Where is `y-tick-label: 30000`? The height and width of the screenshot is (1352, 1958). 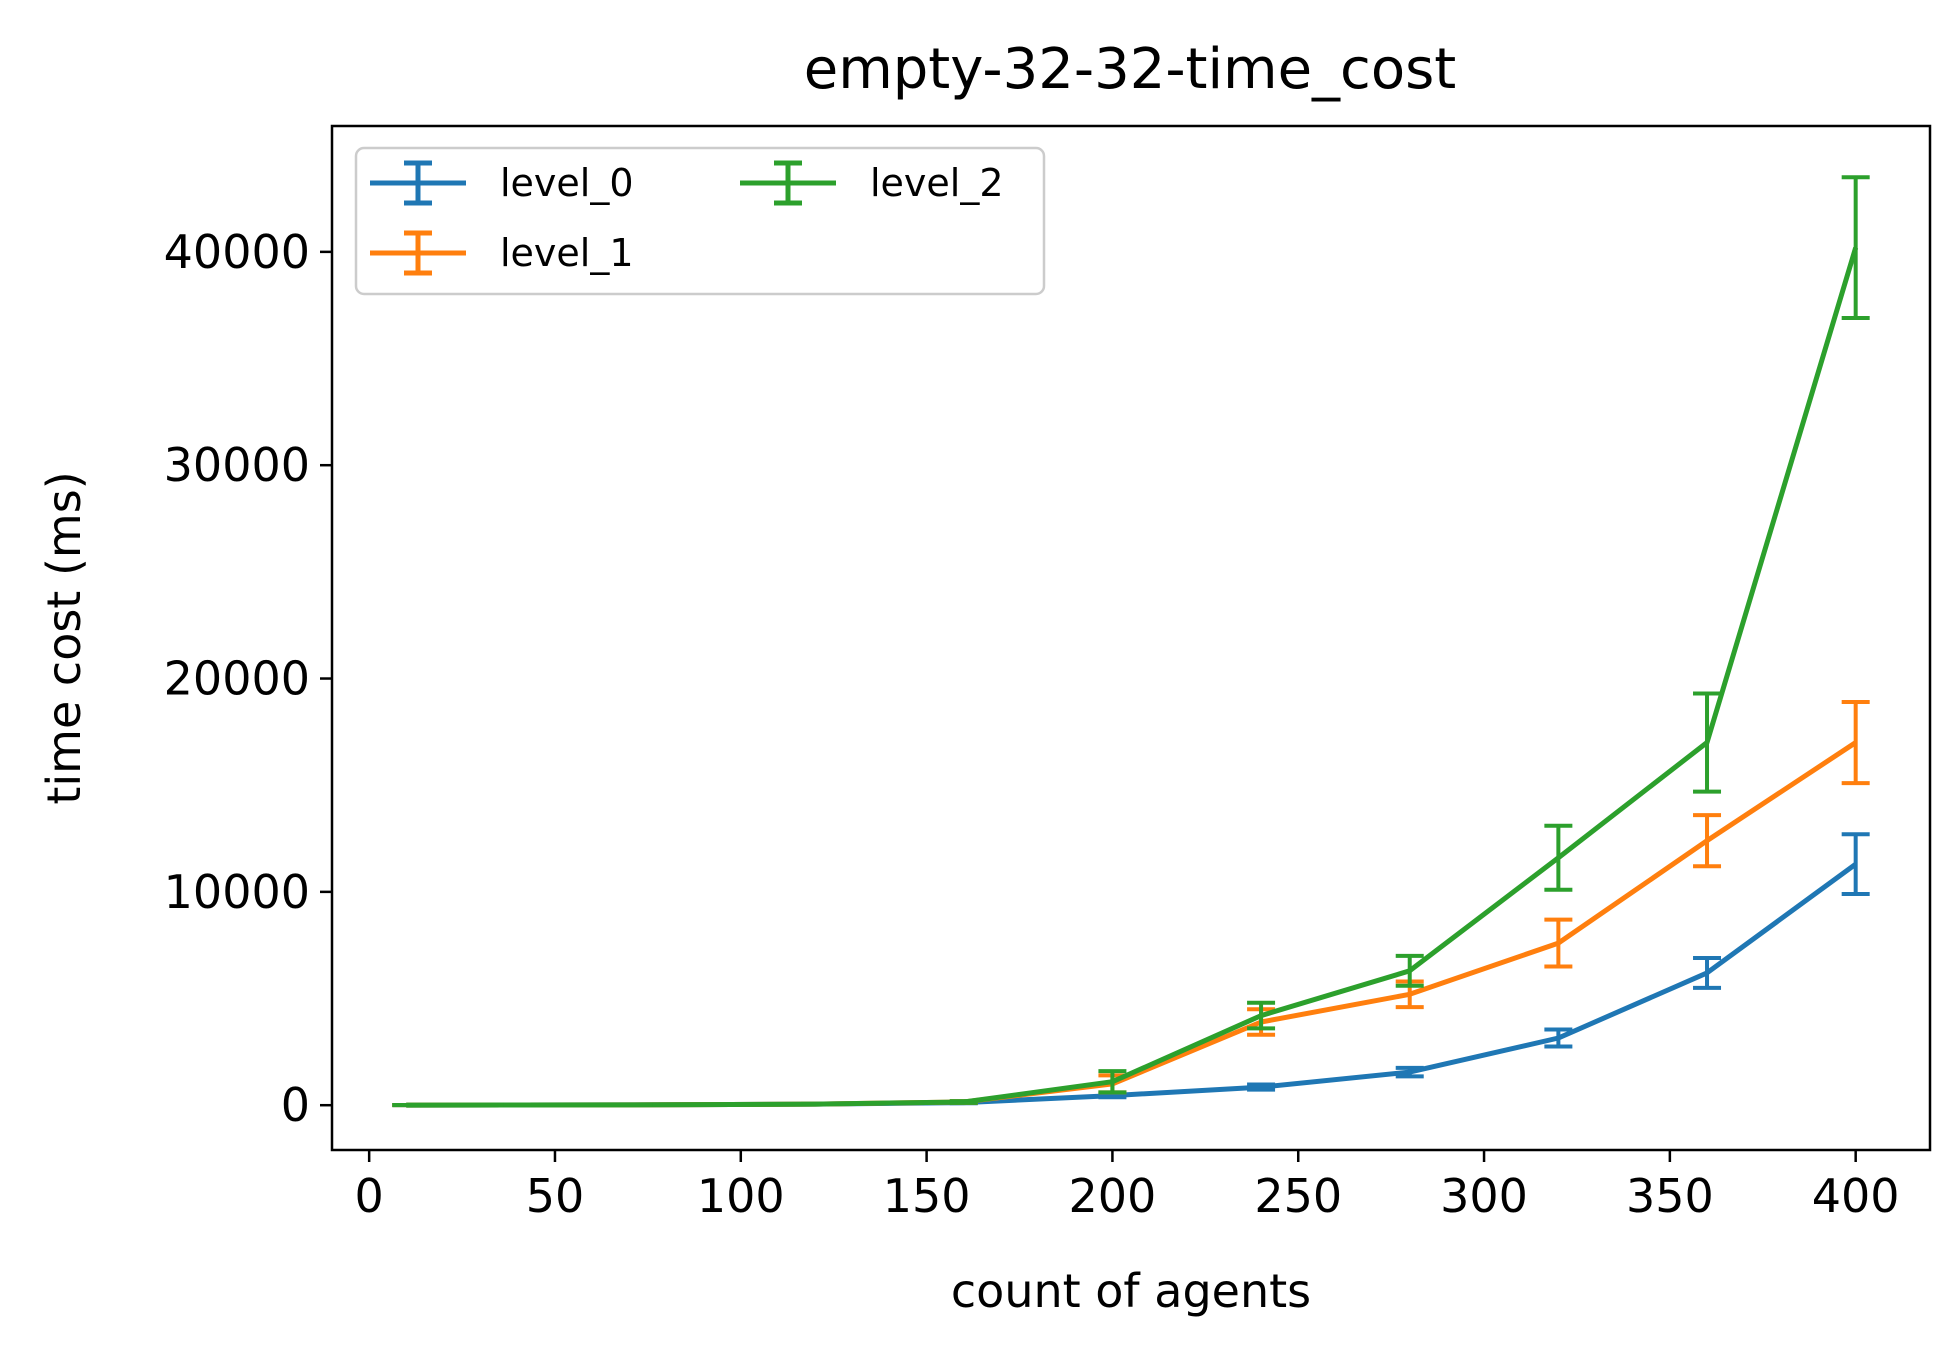
y-tick-label: 30000 is located at coordinates (237, 465).